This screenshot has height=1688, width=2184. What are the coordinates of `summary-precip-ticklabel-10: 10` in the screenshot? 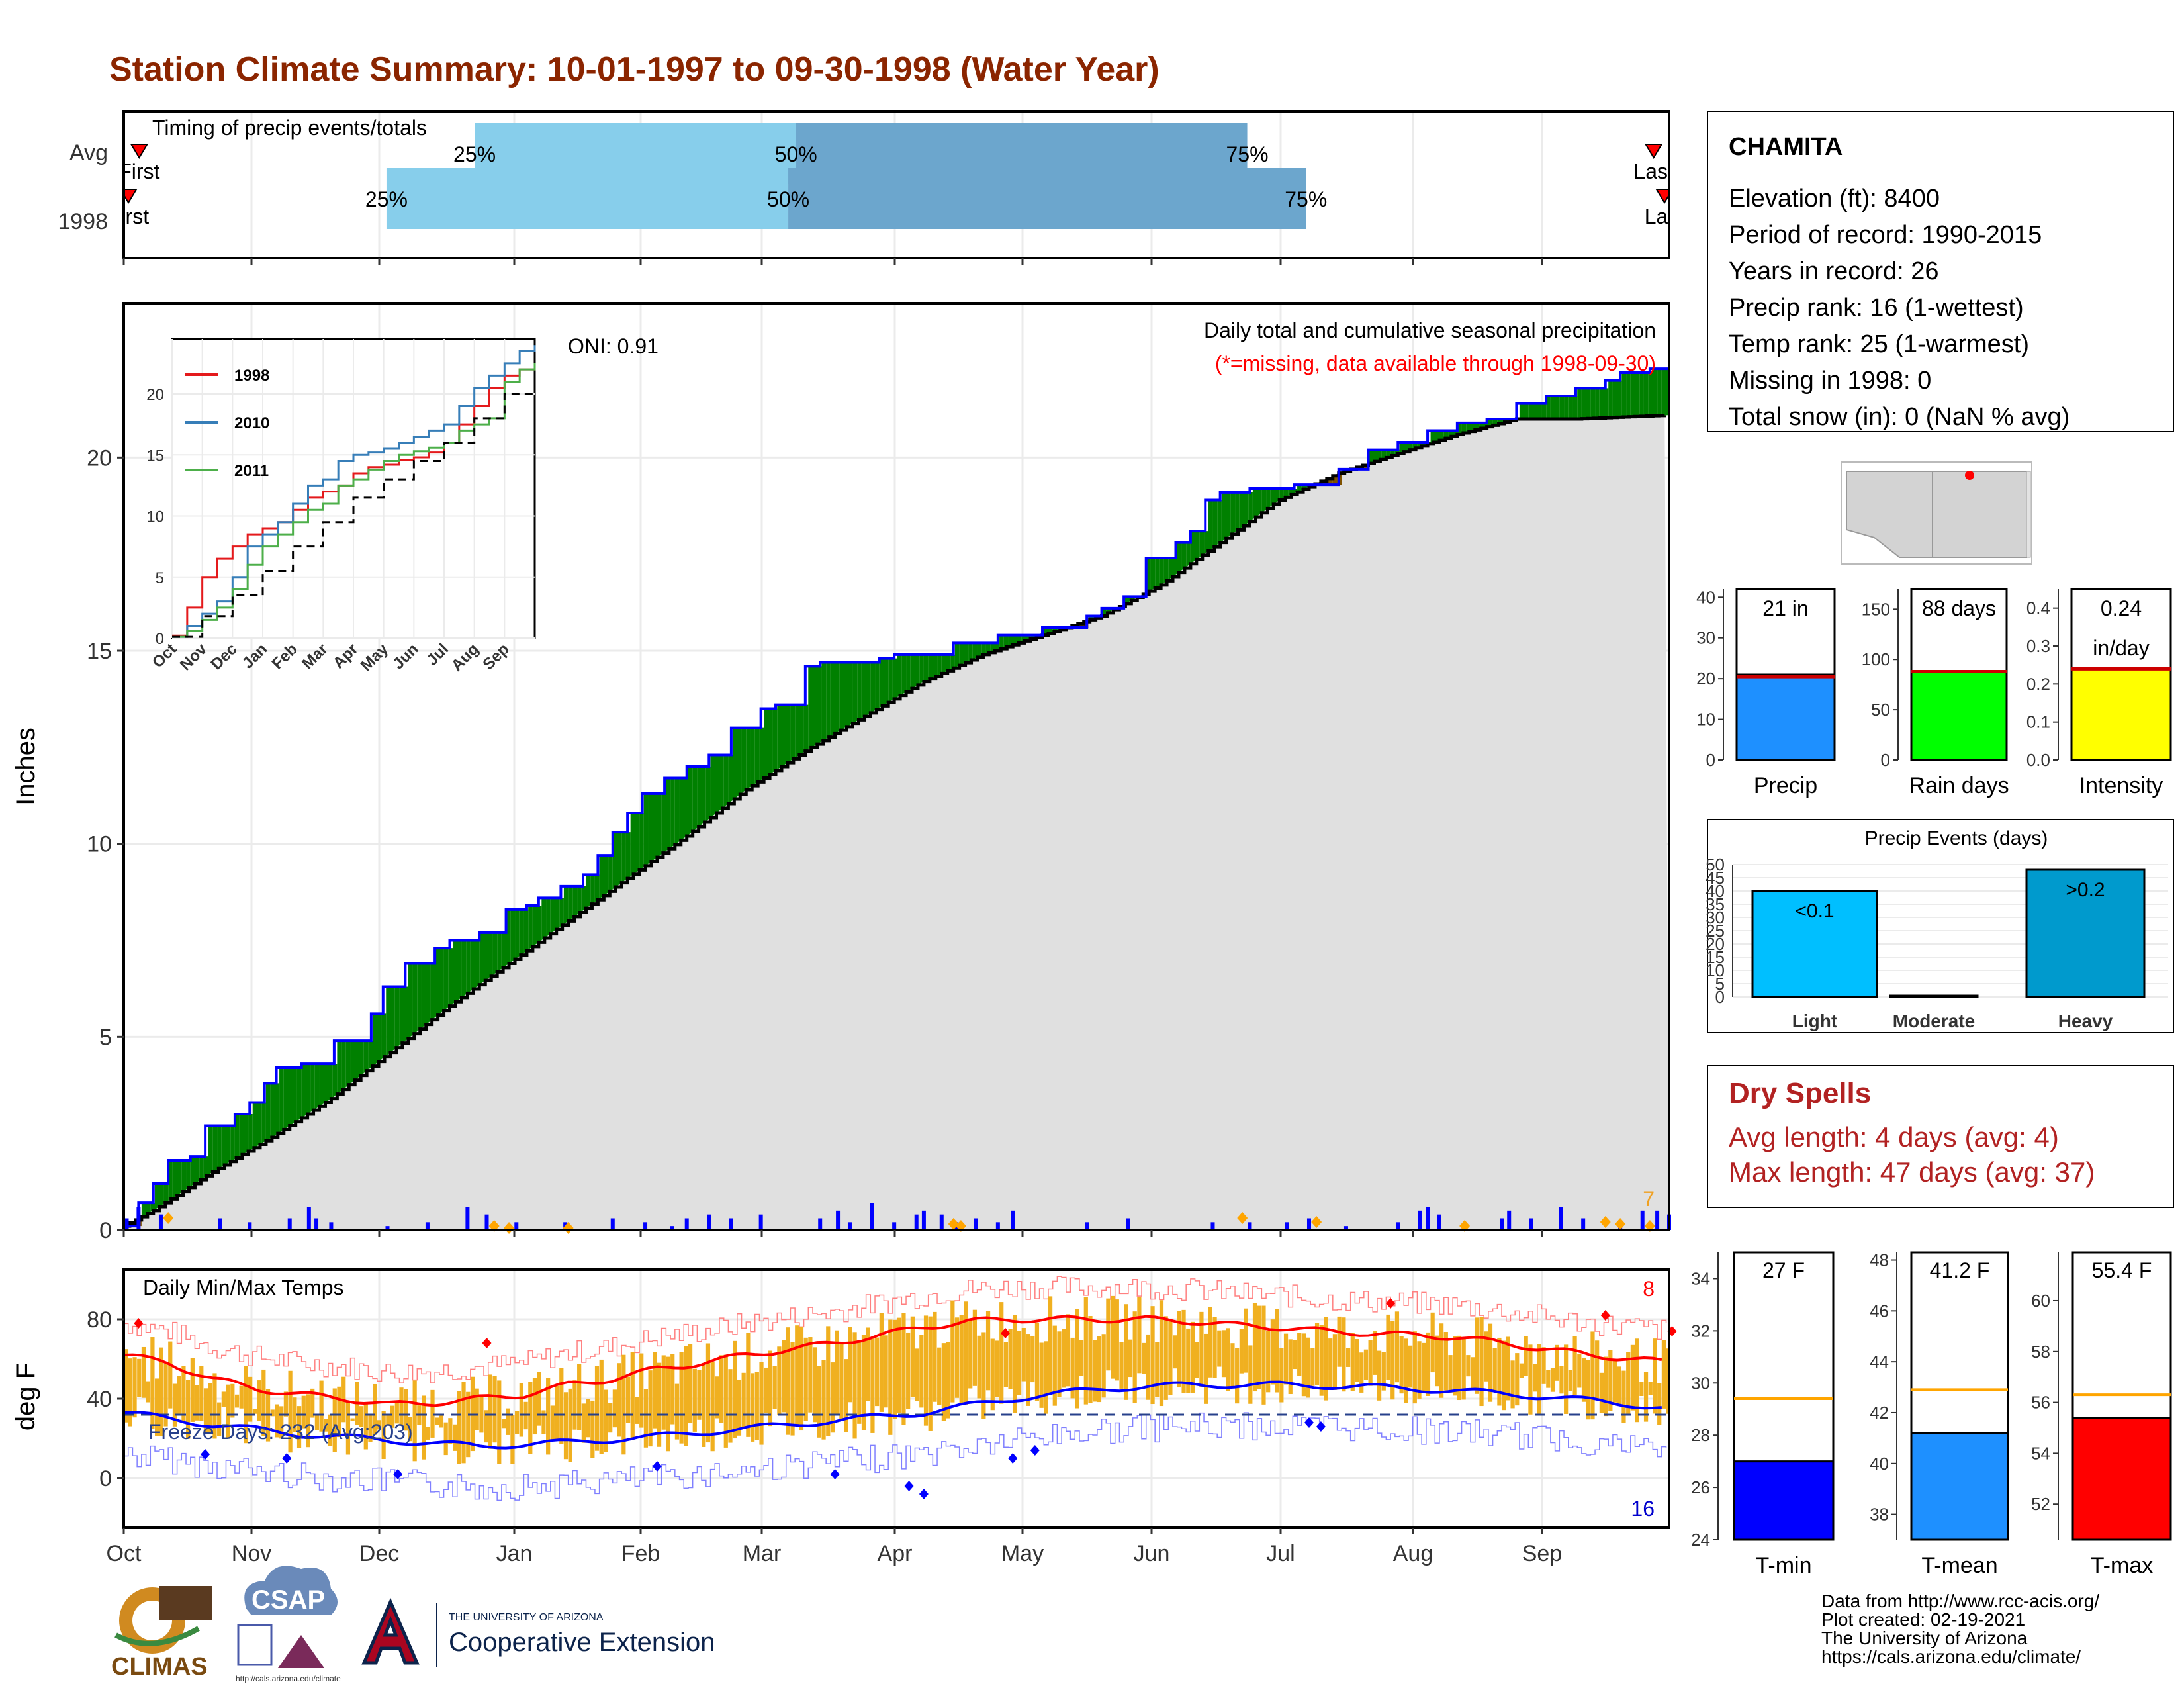 It's located at (1706, 719).